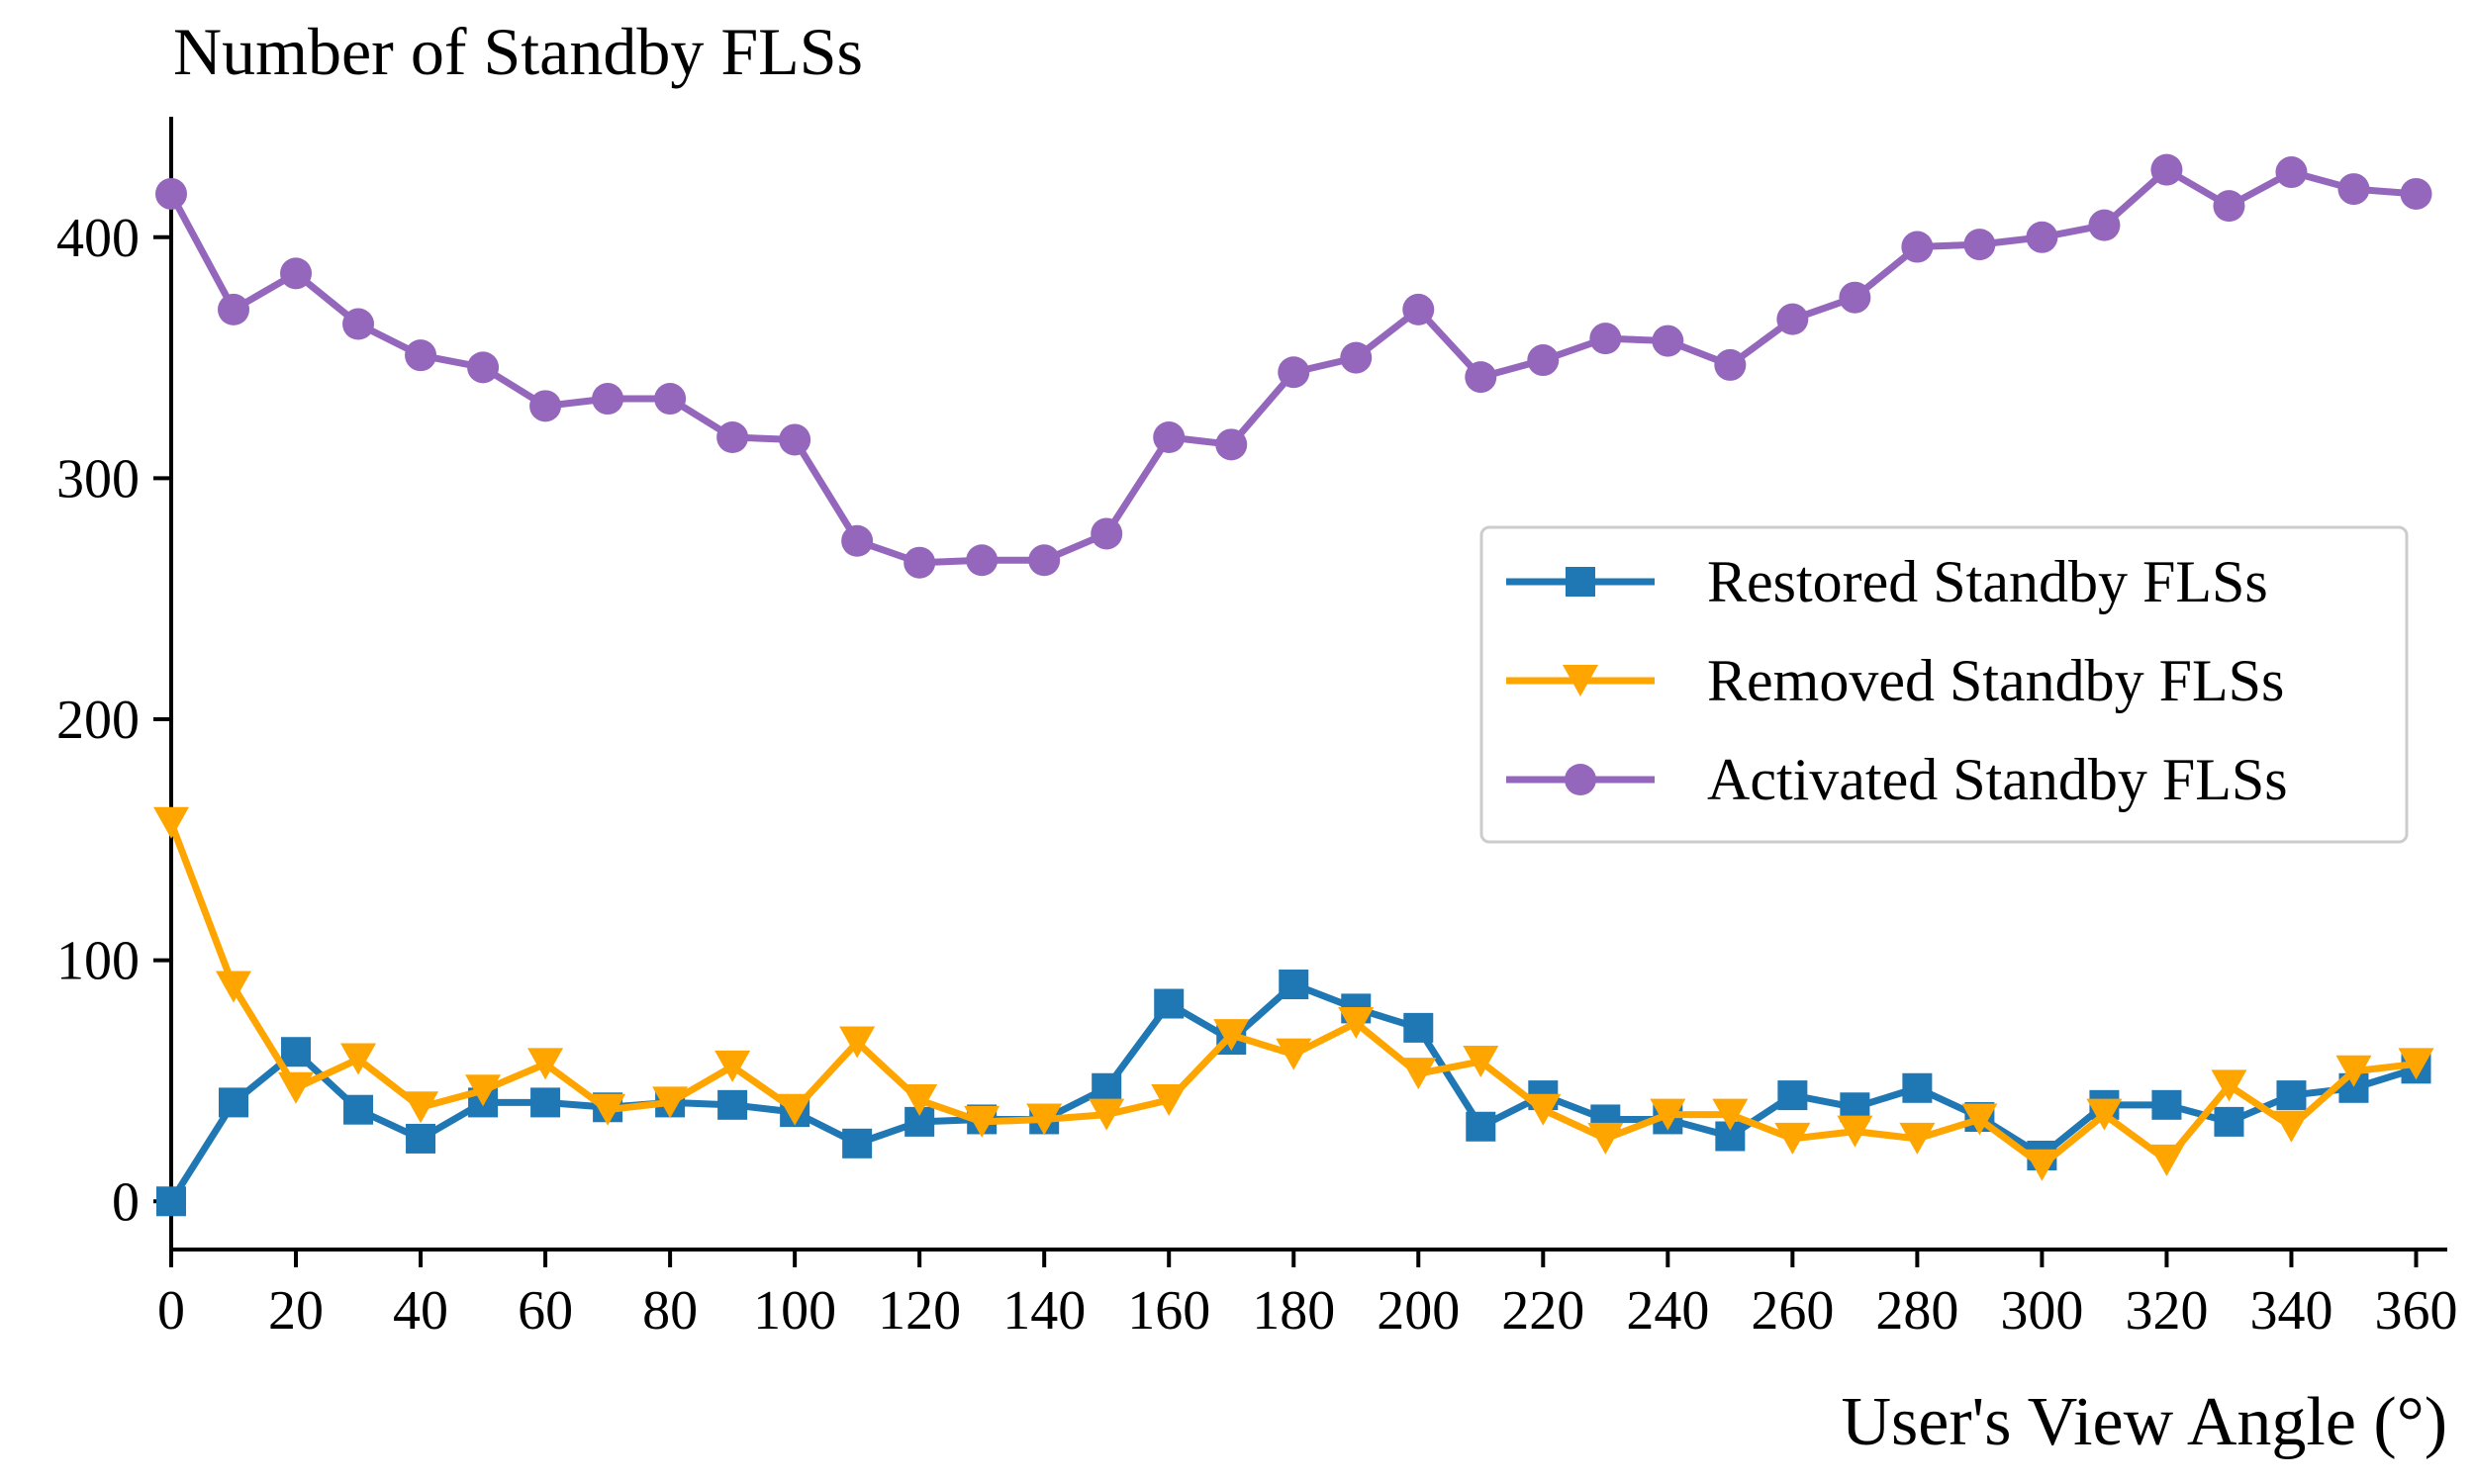 This screenshot has width=2474, height=1484. What do you see at coordinates (546, 1311) in the screenshot?
I see `x-tick-label: 60` at bounding box center [546, 1311].